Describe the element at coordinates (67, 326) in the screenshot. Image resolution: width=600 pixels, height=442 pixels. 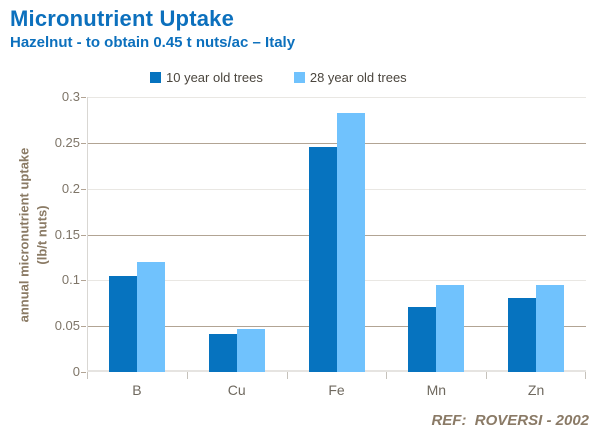
I see `y-tick-label: 0.05` at that location.